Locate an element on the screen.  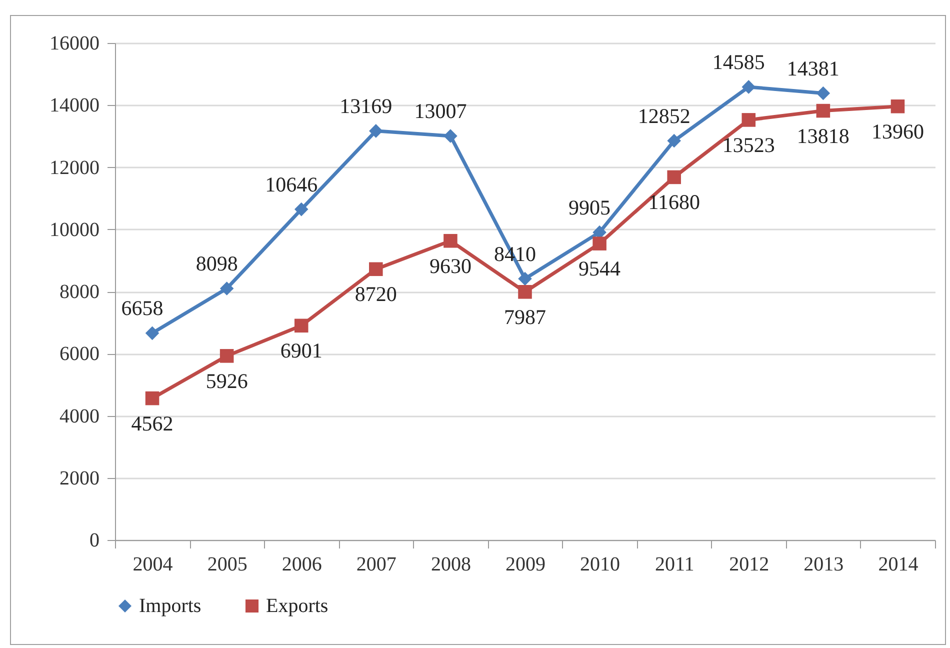
x-tick-label: 2004 is located at coordinates (152, 565).